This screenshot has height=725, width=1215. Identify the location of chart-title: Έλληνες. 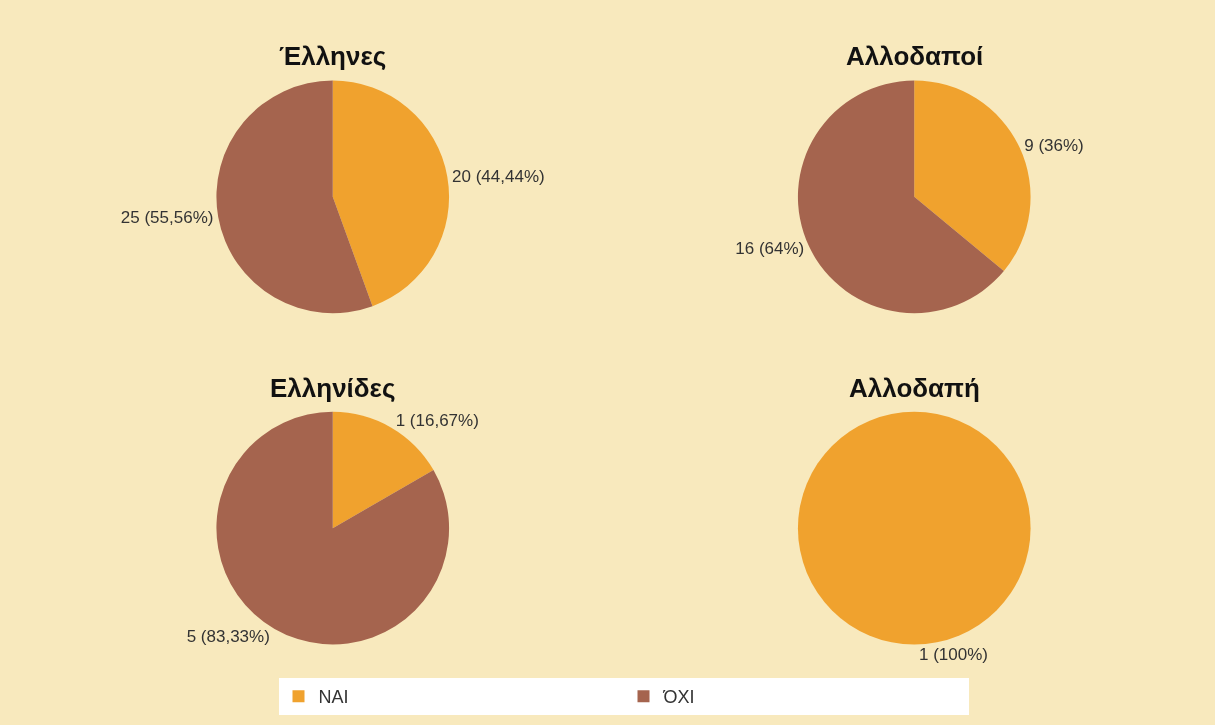
(333, 56).